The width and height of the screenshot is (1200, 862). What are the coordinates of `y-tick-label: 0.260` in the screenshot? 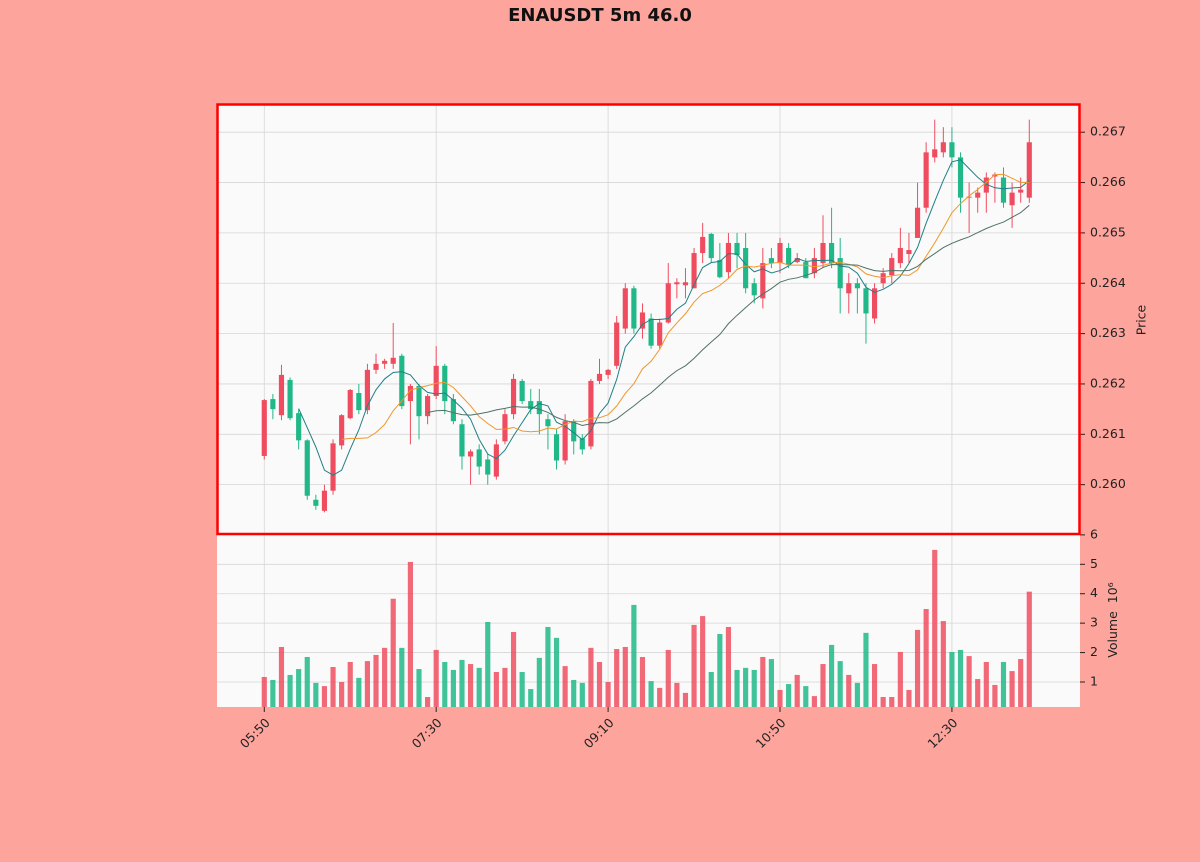 It's located at (1108, 483).